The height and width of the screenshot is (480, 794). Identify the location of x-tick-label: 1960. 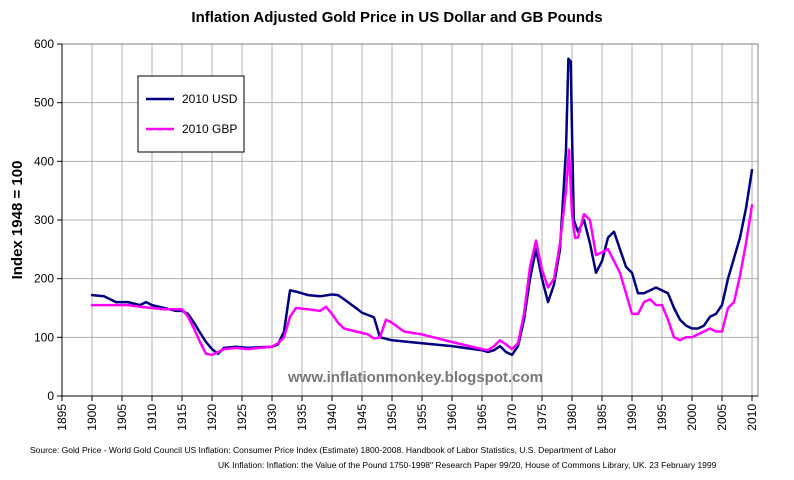
(452, 417).